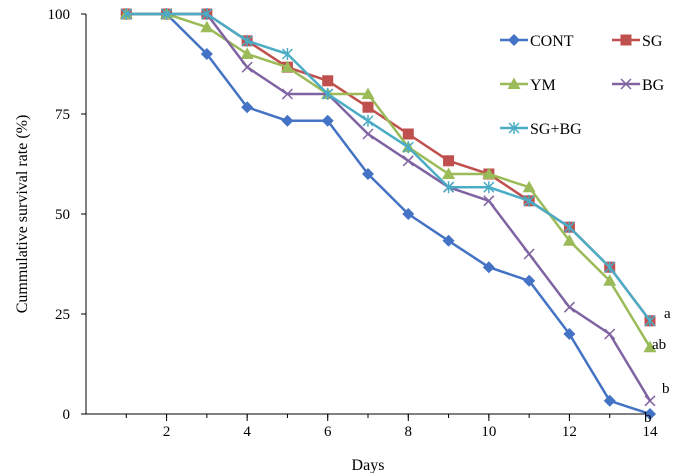 Image resolution: width=694 pixels, height=473 pixels. What do you see at coordinates (637, 41) in the screenshot?
I see `legend-item-sg: SG` at bounding box center [637, 41].